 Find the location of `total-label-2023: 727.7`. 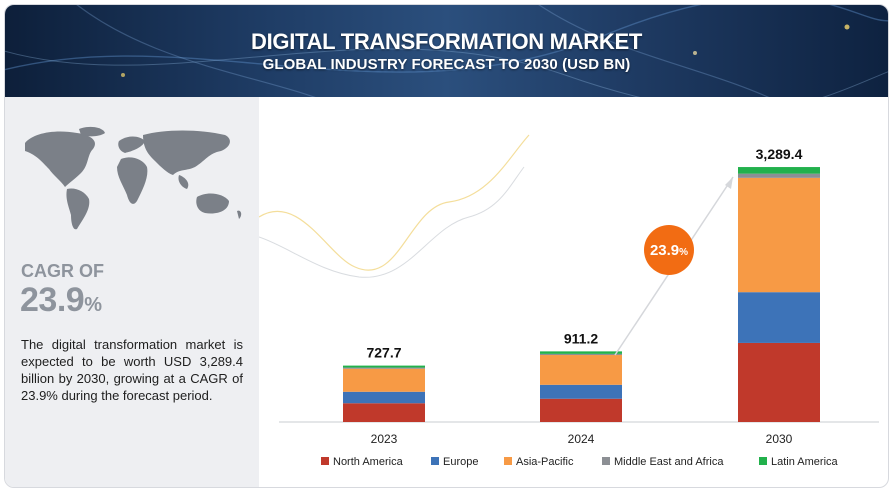

total-label-2023: 727.7 is located at coordinates (383, 353).